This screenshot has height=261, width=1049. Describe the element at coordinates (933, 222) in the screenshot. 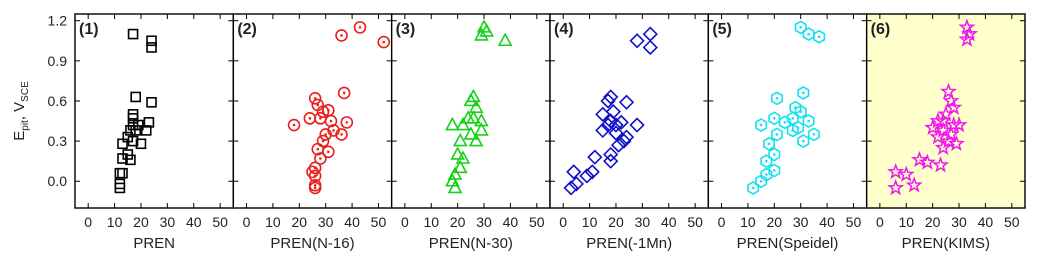

I see `x-tick-label: 20` at that location.